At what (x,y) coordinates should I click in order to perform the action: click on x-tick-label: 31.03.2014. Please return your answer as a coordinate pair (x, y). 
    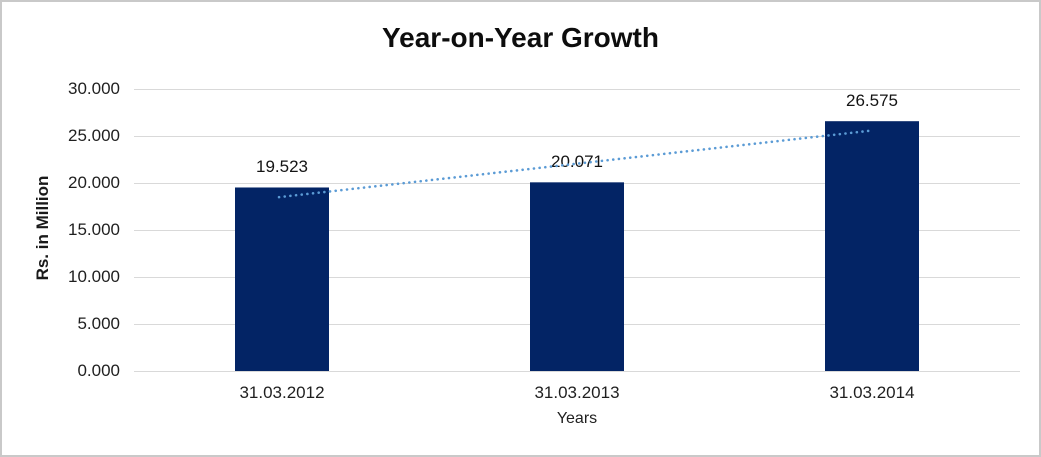
    Looking at the image, I should click on (872, 392).